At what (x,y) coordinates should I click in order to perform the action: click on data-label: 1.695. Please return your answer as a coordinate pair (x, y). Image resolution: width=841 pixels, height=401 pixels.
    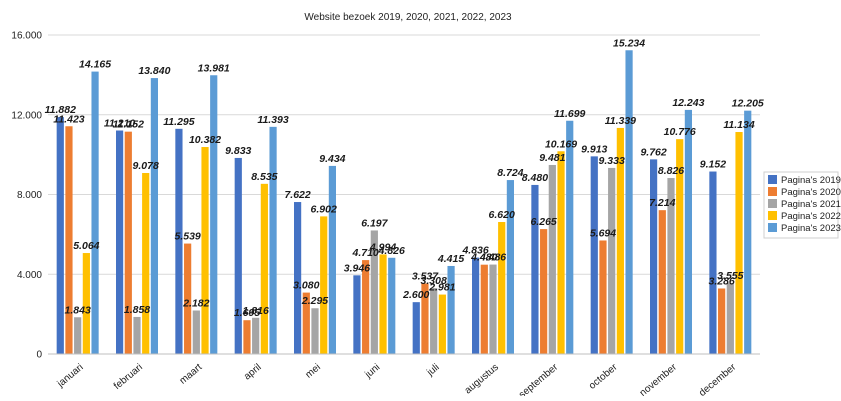
    Looking at the image, I should click on (247, 313).